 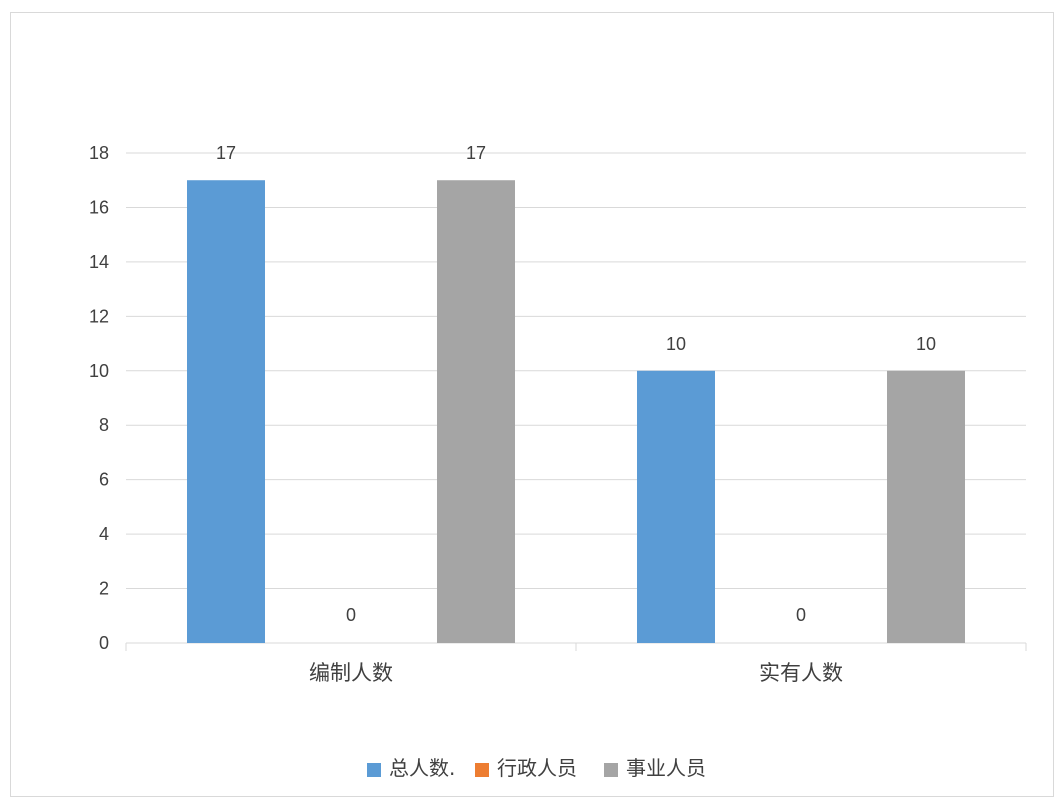 I want to click on y-tick-label: 16, so click(x=99, y=207).